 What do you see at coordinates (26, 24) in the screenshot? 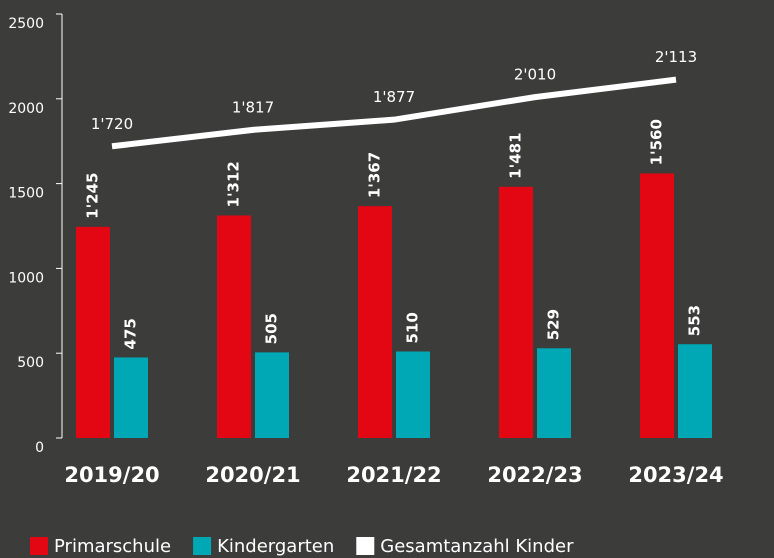
I see `y-tick-label: 2500` at bounding box center [26, 24].